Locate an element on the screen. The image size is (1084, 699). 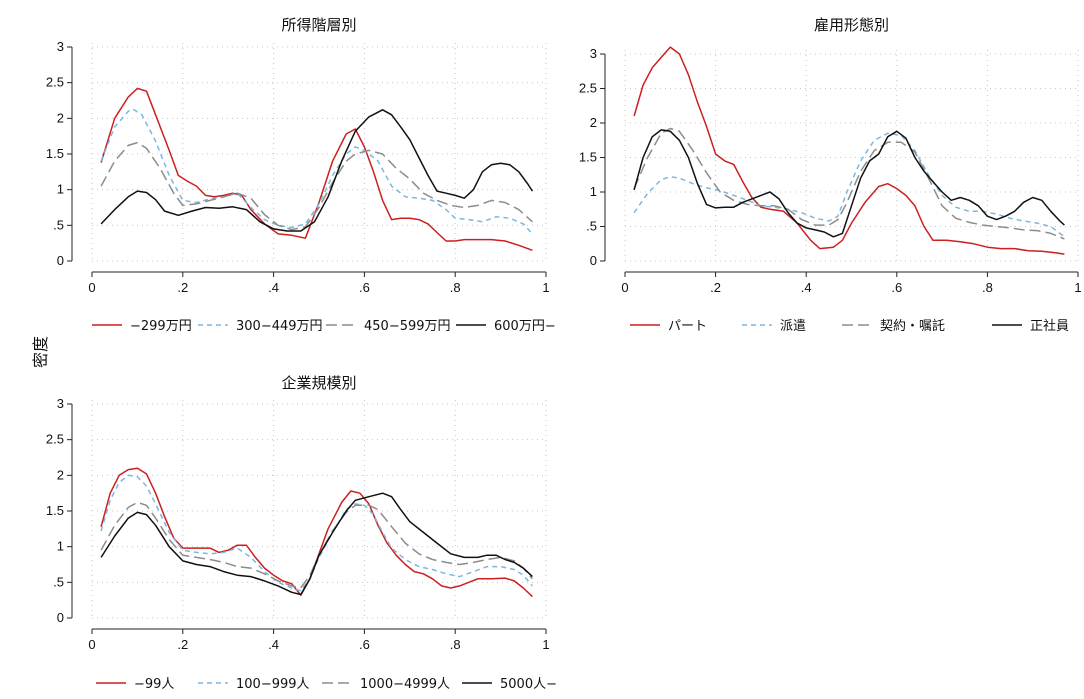
legend-label: 派遣 is located at coordinates (793, 326).